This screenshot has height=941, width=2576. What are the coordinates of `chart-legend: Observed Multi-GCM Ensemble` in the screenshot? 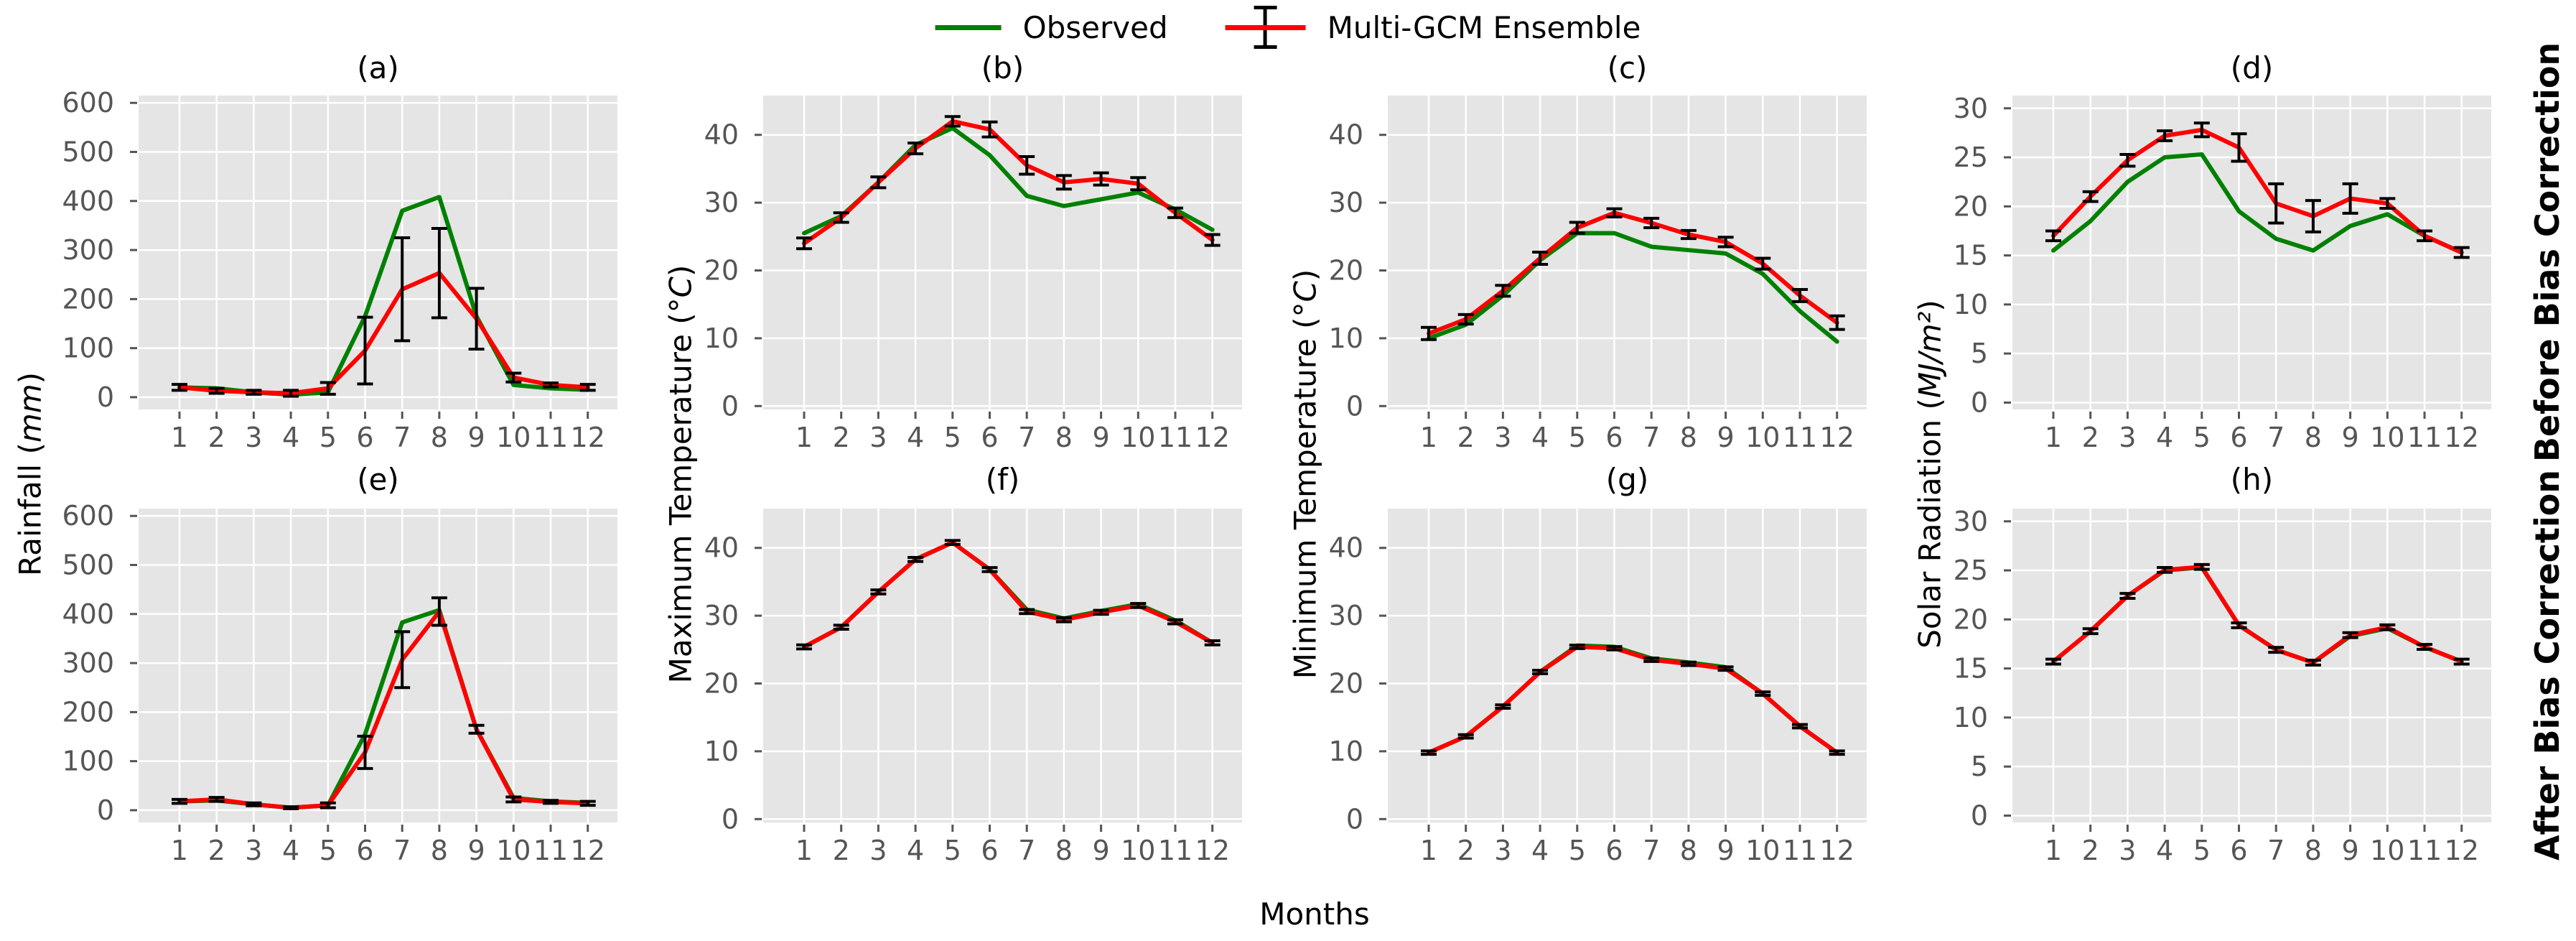 It's located at (1288, 27).